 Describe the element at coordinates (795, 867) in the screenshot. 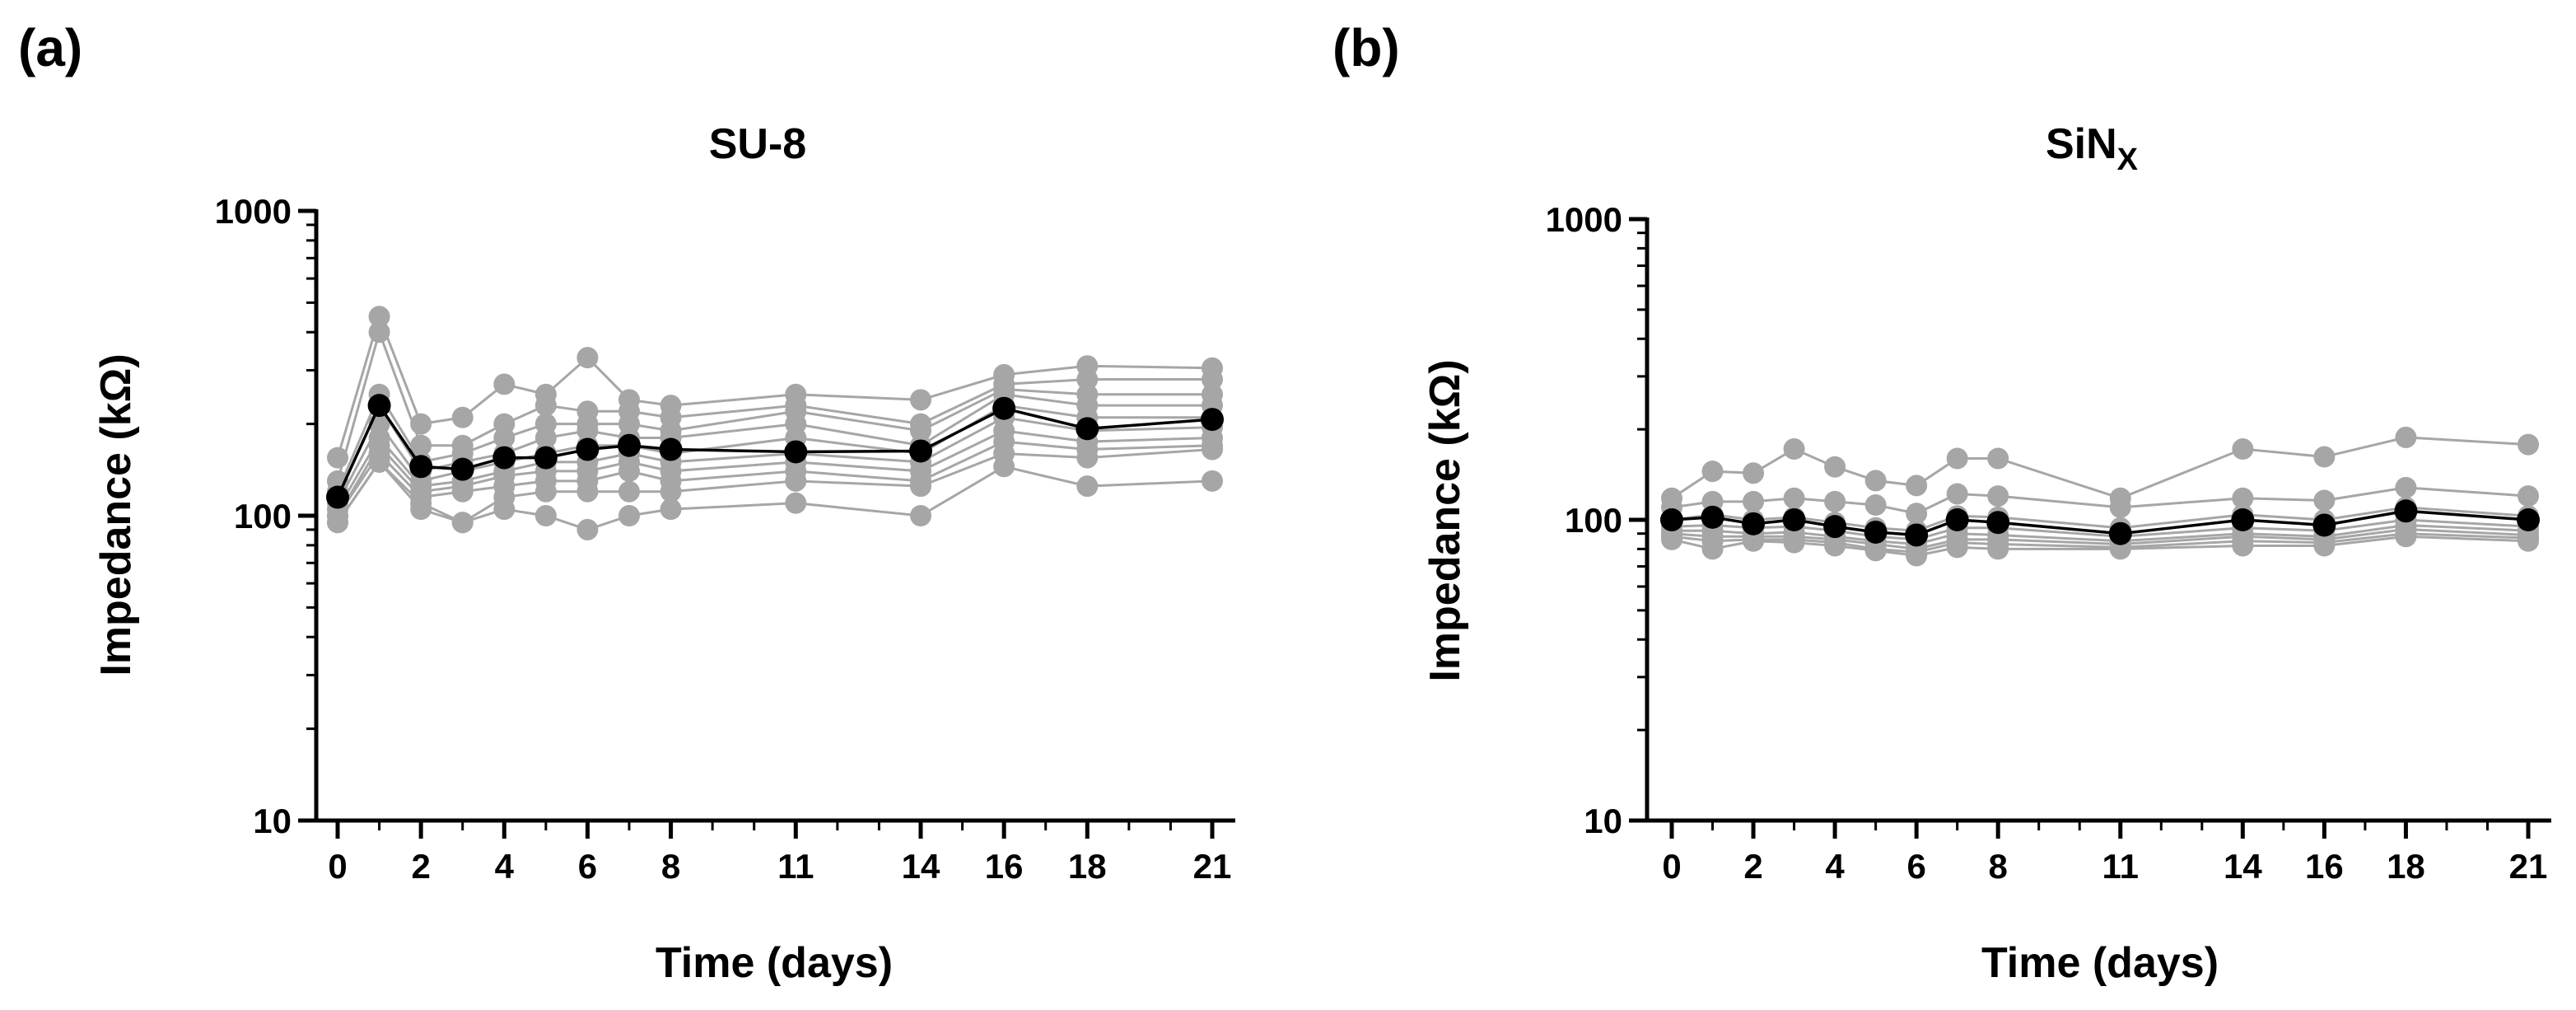

I see `x-tick-label-a: 11` at that location.